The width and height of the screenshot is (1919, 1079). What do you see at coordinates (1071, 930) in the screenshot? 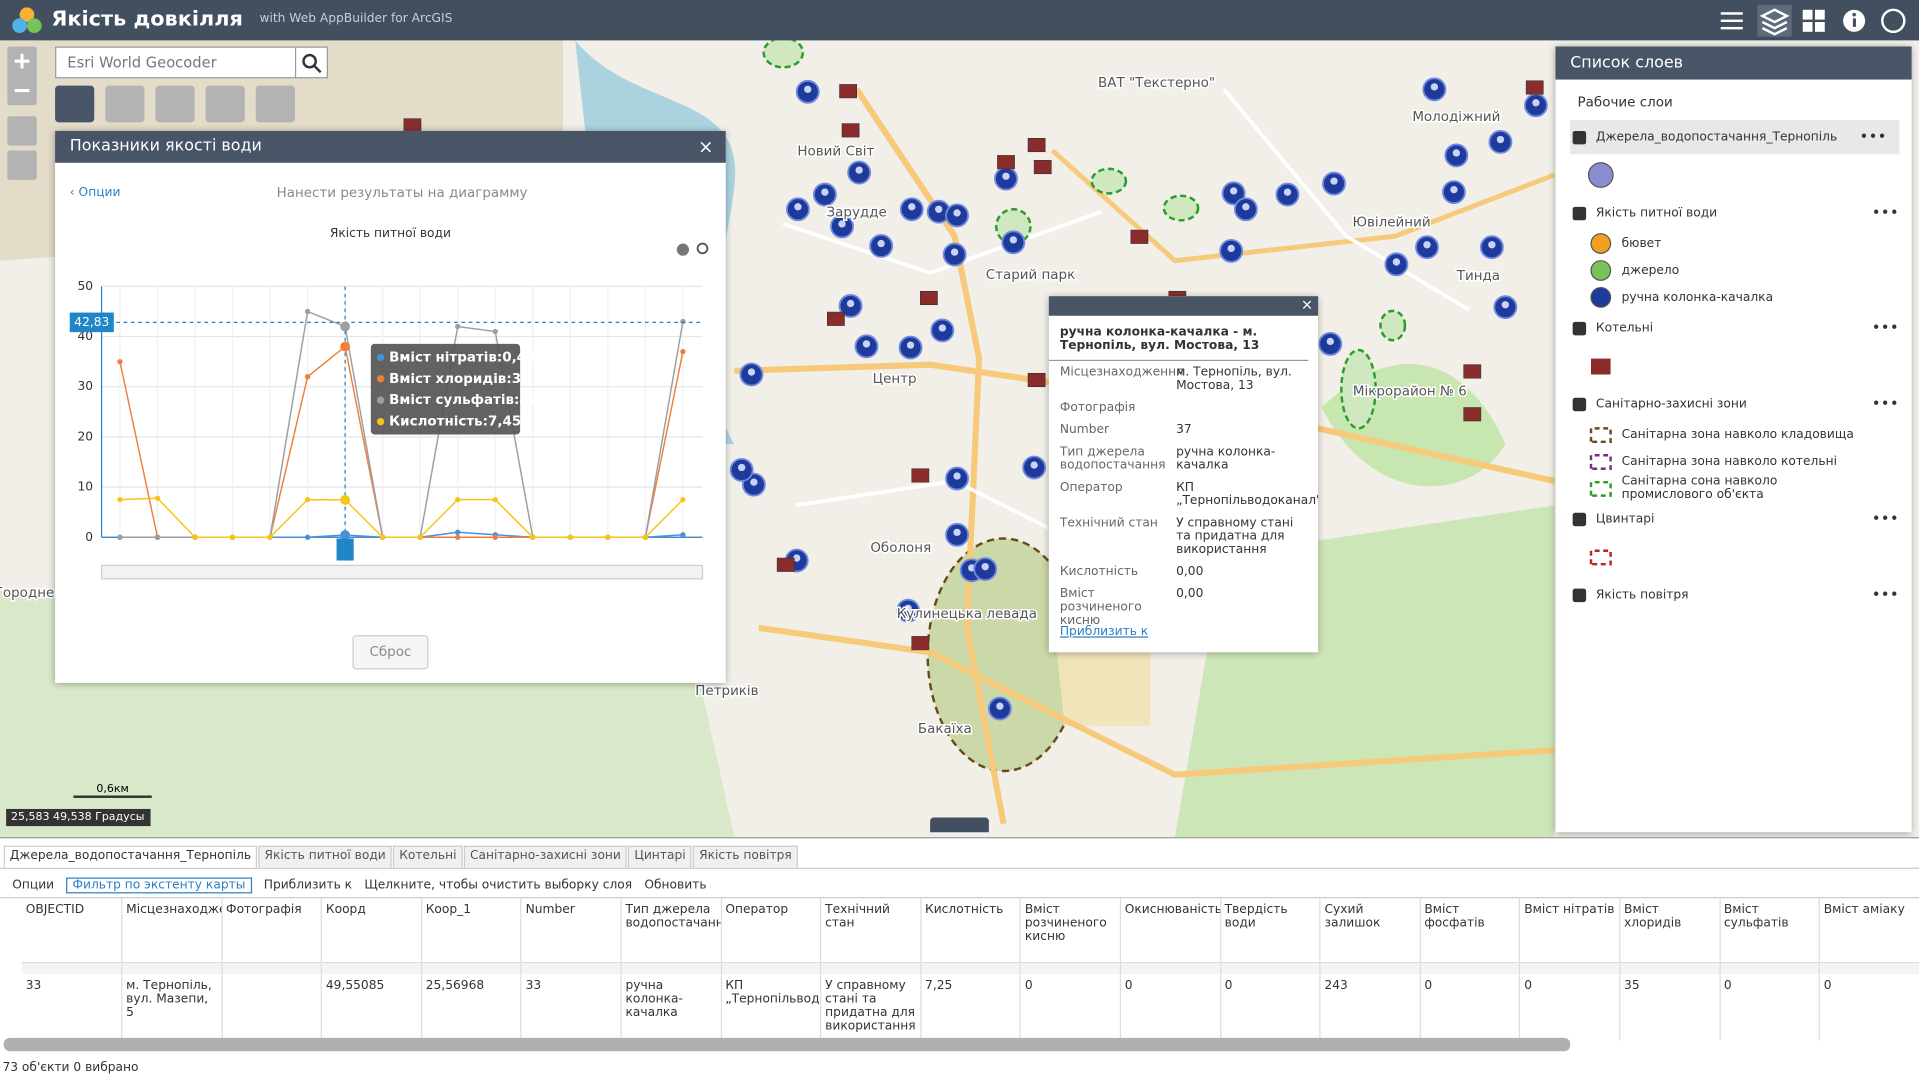
I see `column-header: Вміст розчиненого кисню` at bounding box center [1071, 930].